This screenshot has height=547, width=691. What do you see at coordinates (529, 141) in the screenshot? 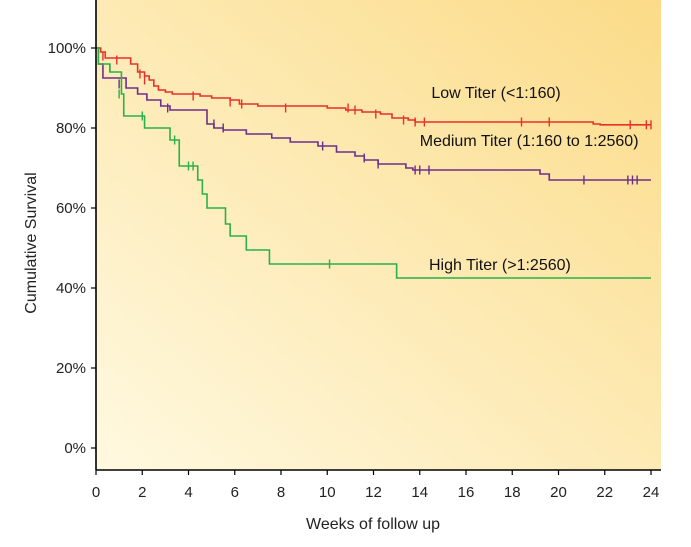
I see `series-label-1: Medium Titer (1:160 to 1:2560)` at bounding box center [529, 141].